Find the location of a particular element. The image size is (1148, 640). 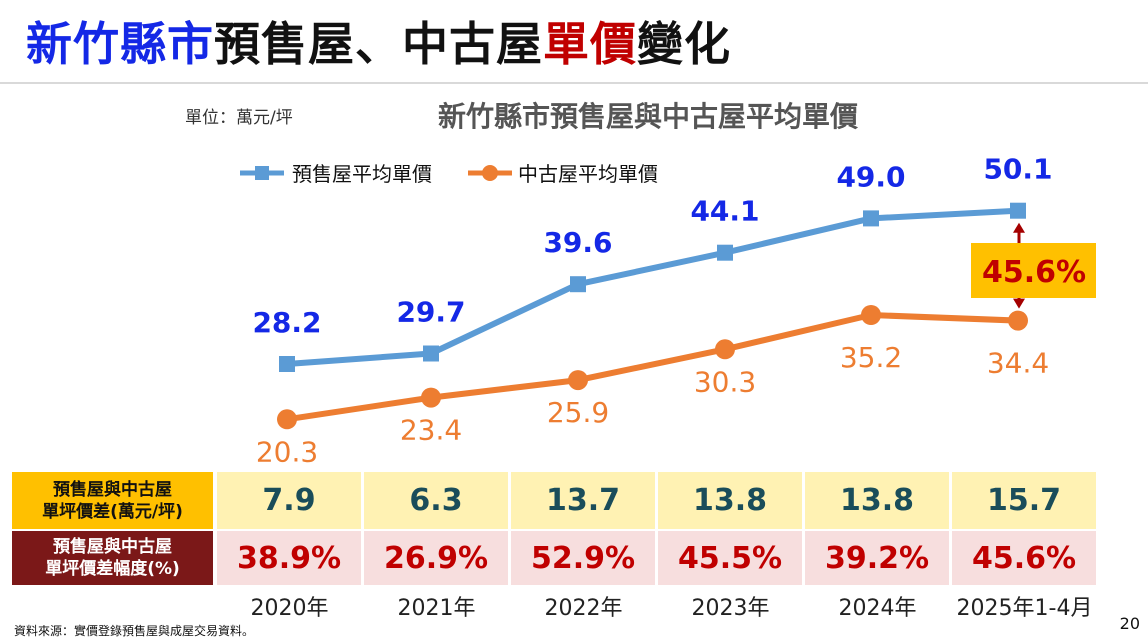

row-label-price-diff-pct-line2: 單坪價差幅度(%) is located at coordinates (112, 569).